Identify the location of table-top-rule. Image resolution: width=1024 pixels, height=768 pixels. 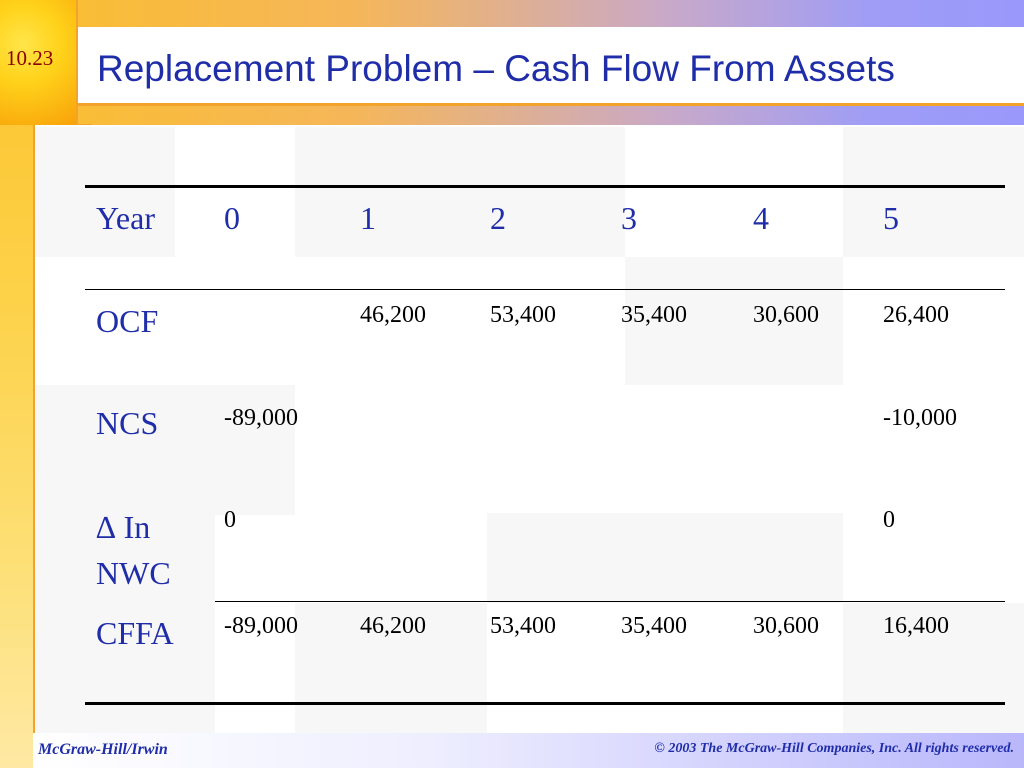
(545, 186).